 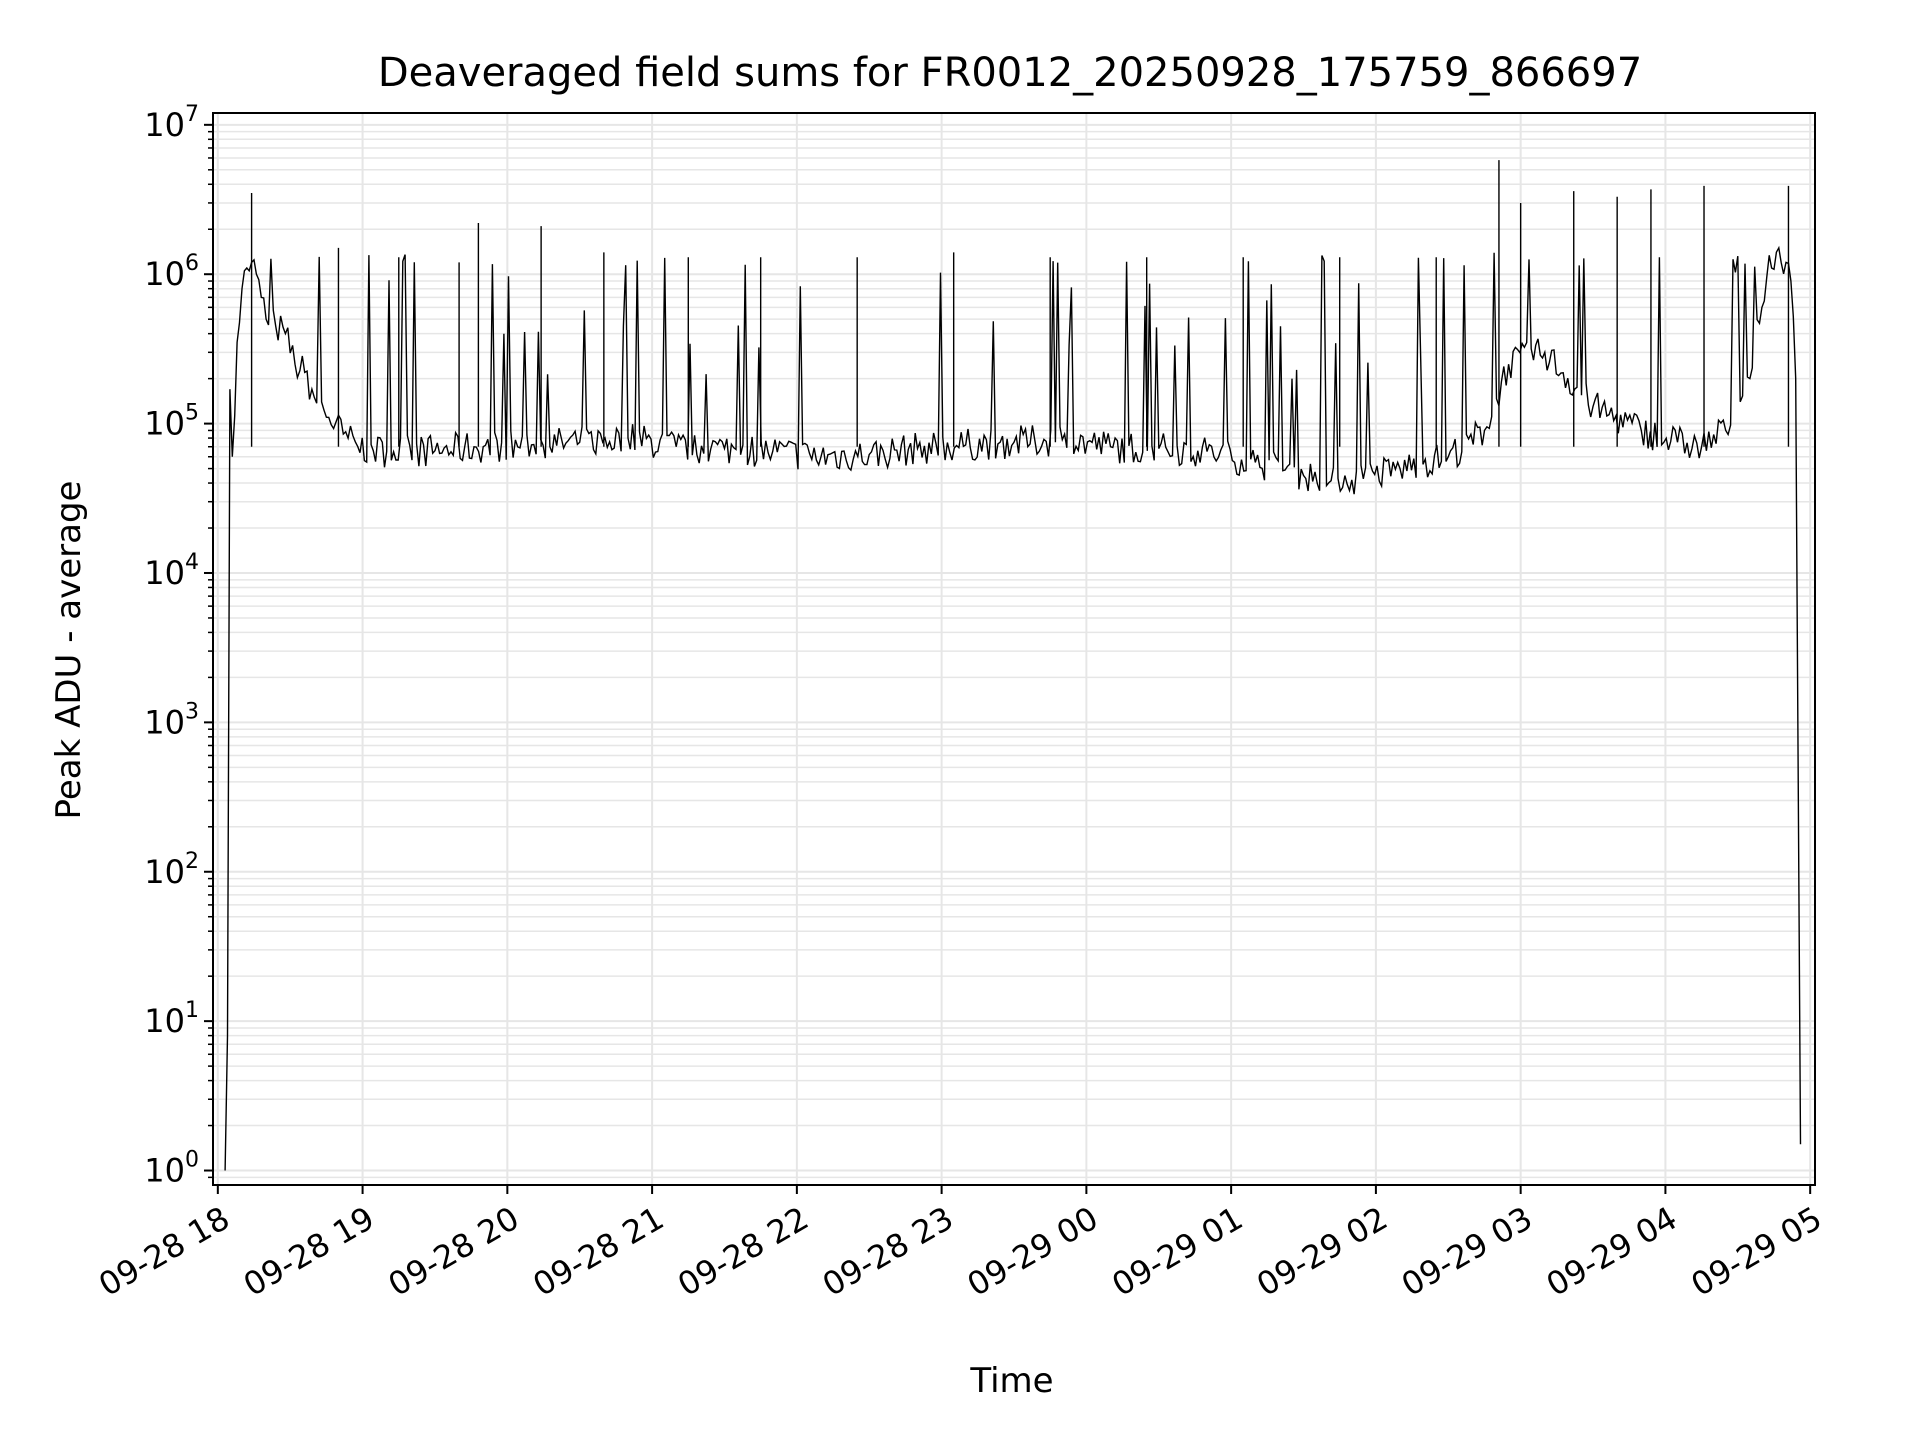 I want to click on y-tick-label: 10⁵, so click(x=171, y=422).